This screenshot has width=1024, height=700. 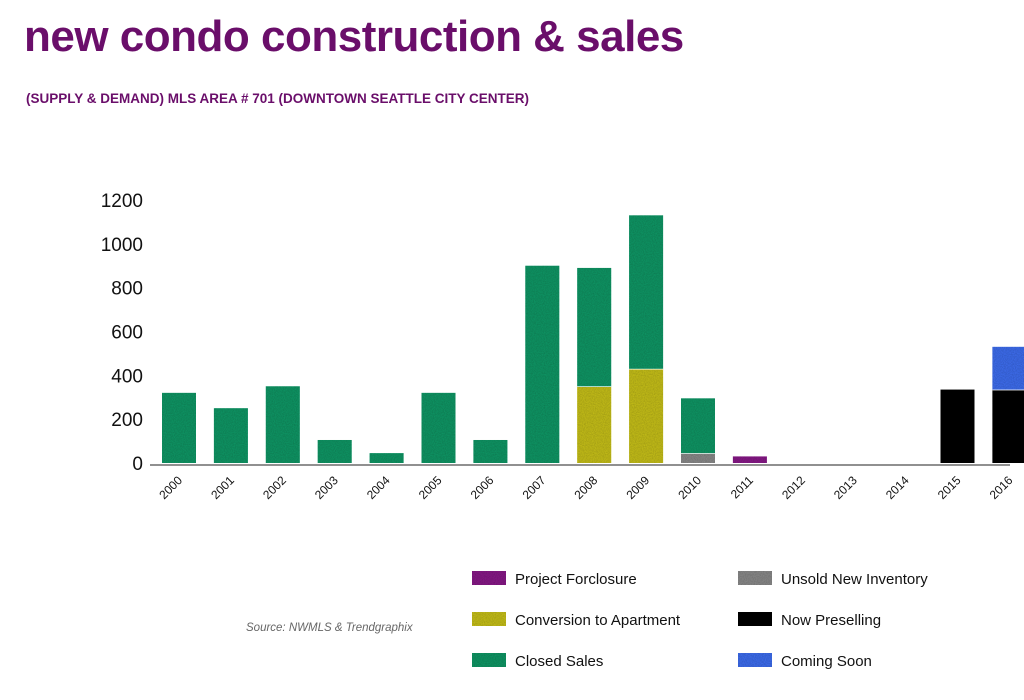 I want to click on bar-closed_sales-2006, so click(x=490, y=451).